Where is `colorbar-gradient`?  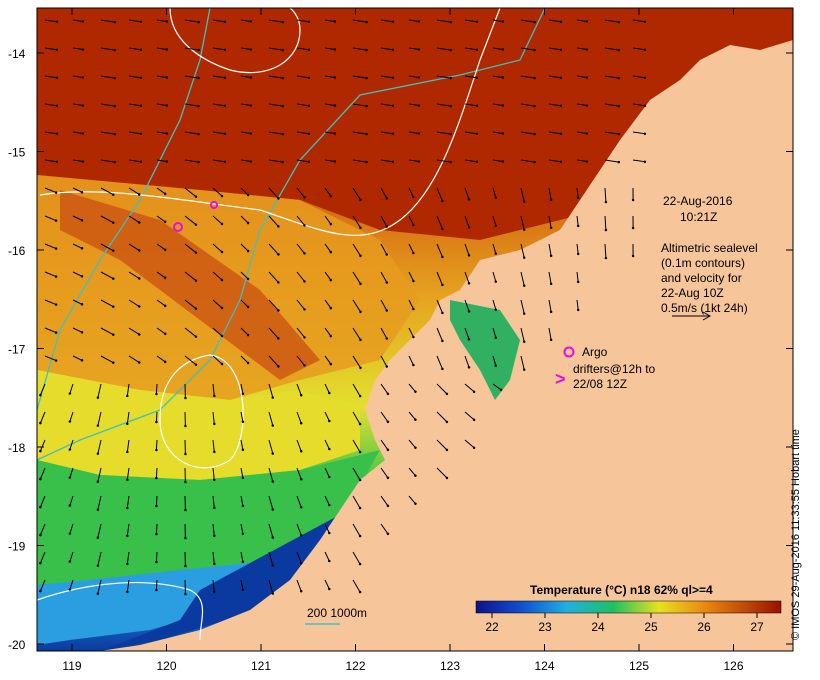
colorbar-gradient is located at coordinates (628, 607).